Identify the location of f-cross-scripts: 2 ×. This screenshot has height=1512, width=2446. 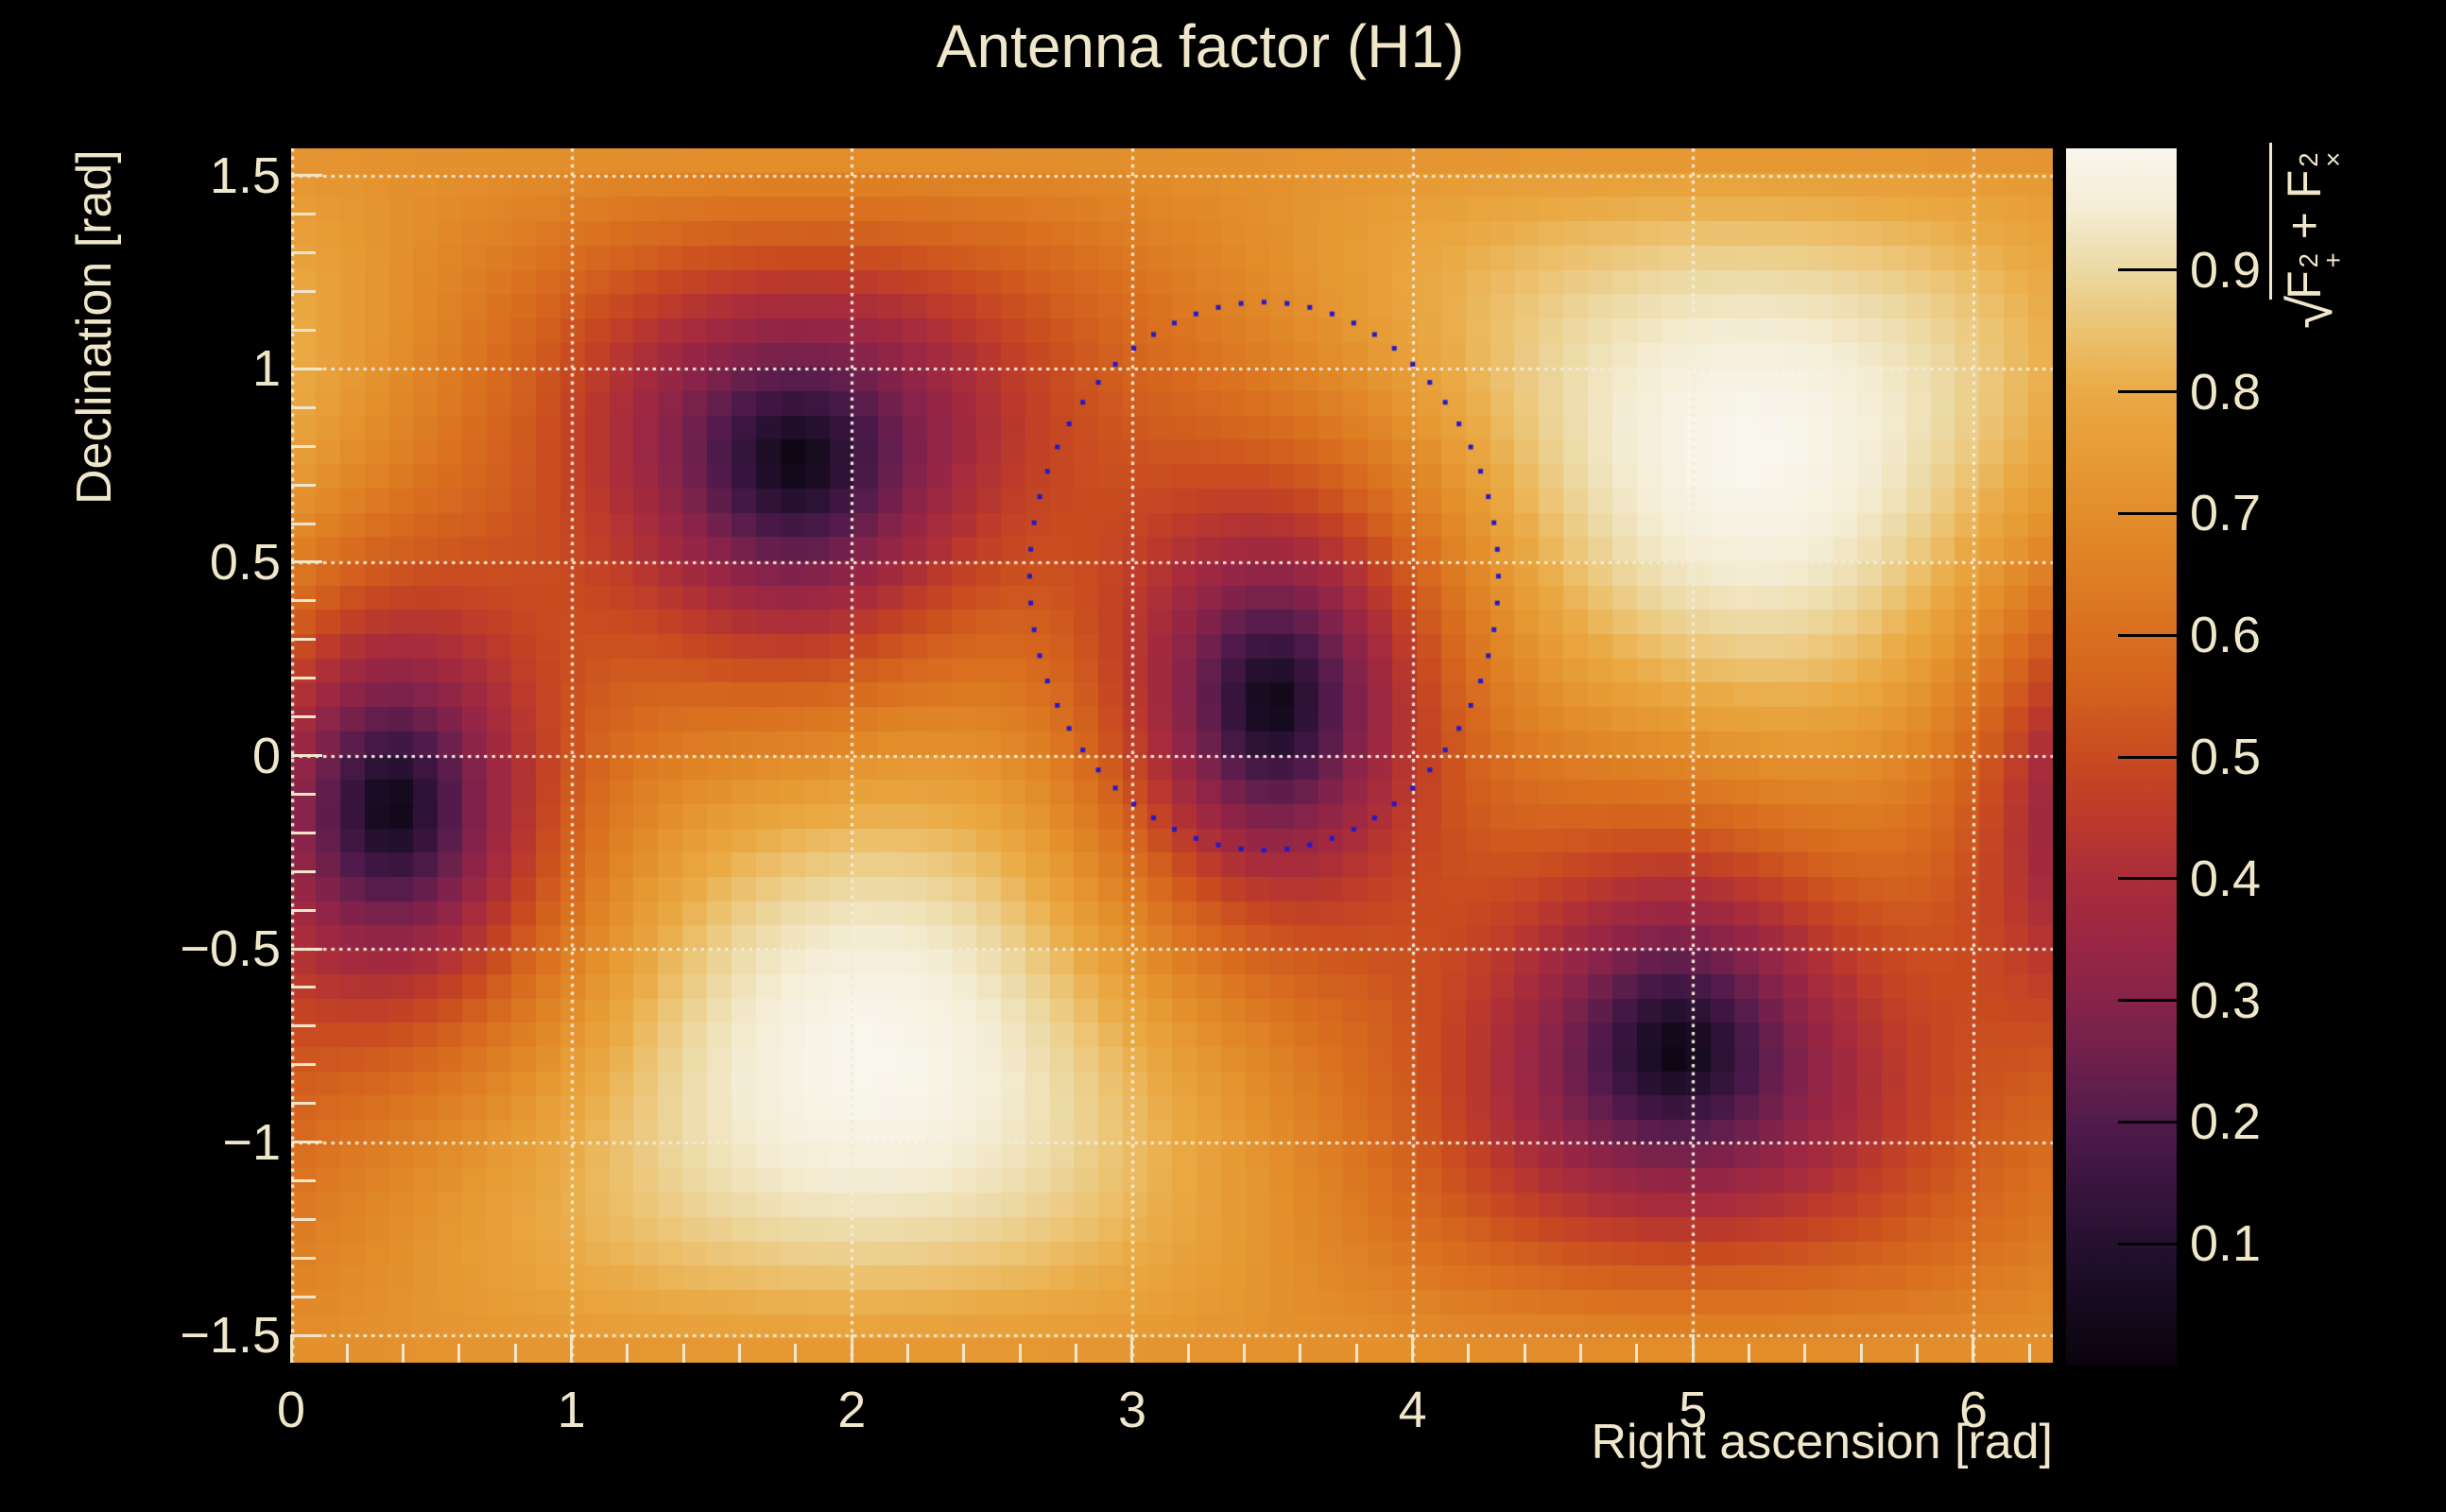
(2320, 159).